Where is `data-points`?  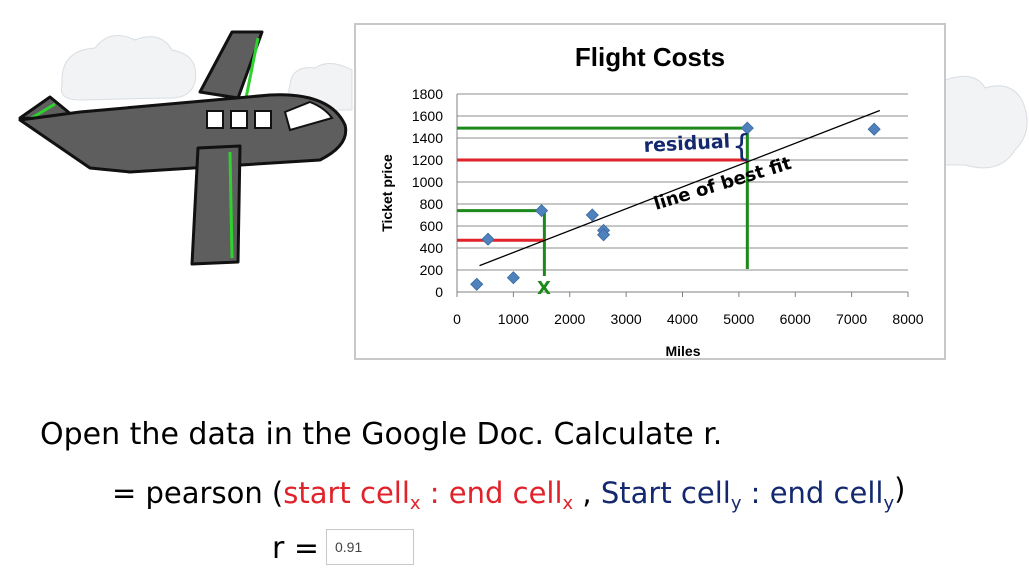
data-points is located at coordinates (675, 206).